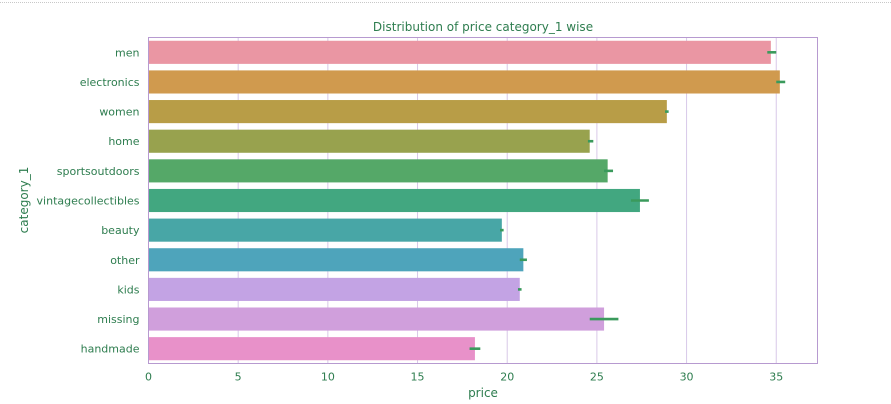  Describe the element at coordinates (776, 377) in the screenshot. I see `x-tick-label: 35` at that location.